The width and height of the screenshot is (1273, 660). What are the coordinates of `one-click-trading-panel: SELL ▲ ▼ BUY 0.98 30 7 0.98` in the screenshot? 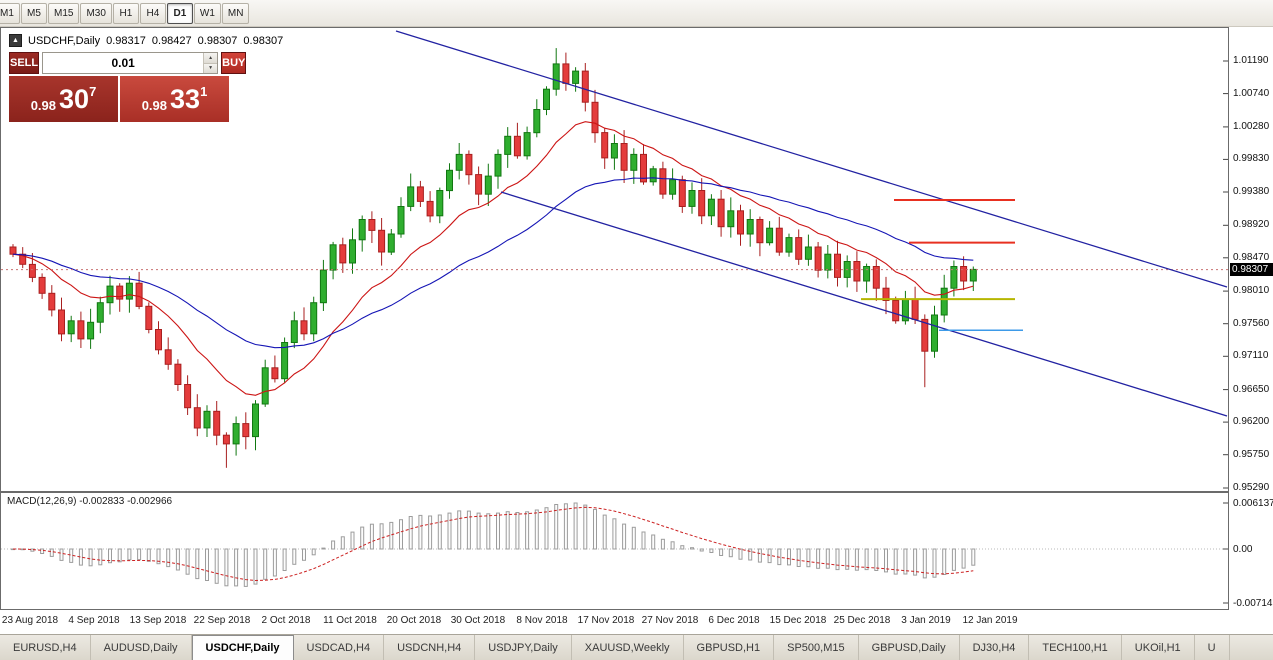 It's located at (128, 87).